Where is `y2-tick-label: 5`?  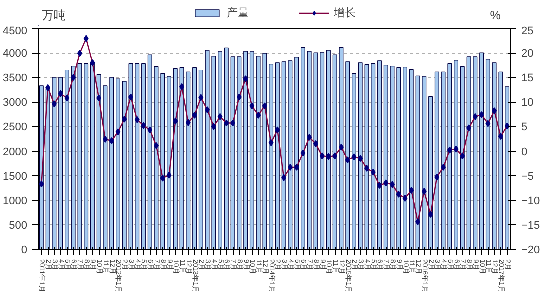
y2-tick-label: 5 is located at coordinates (525, 128).